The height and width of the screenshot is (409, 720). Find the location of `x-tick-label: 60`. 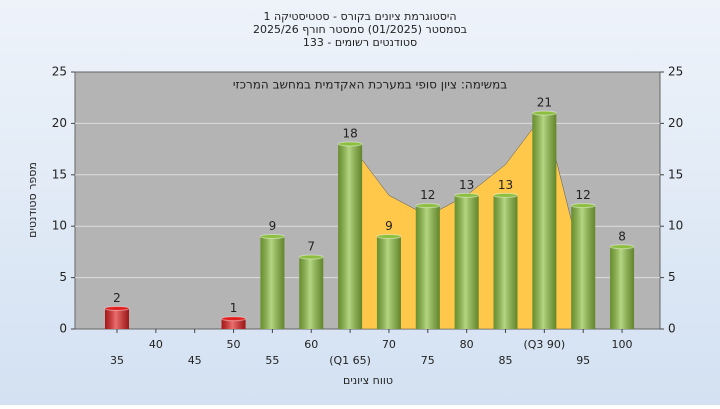

x-tick-label: 60 is located at coordinates (311, 344).